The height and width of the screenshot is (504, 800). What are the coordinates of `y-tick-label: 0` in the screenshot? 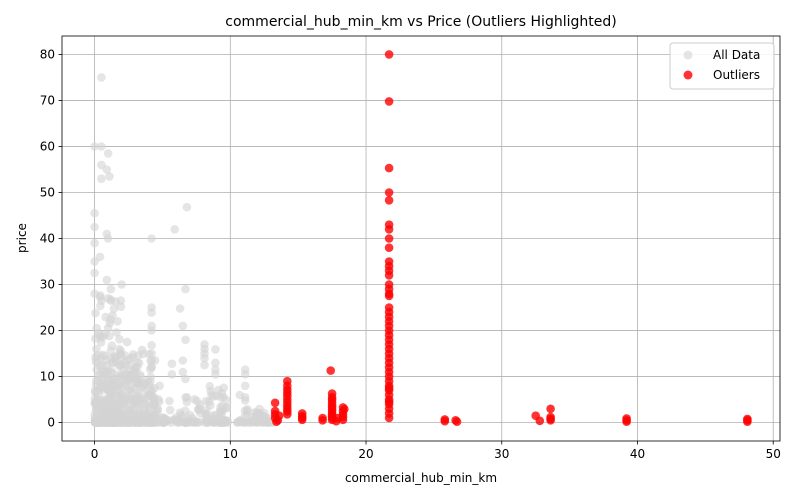 It's located at (51, 423).